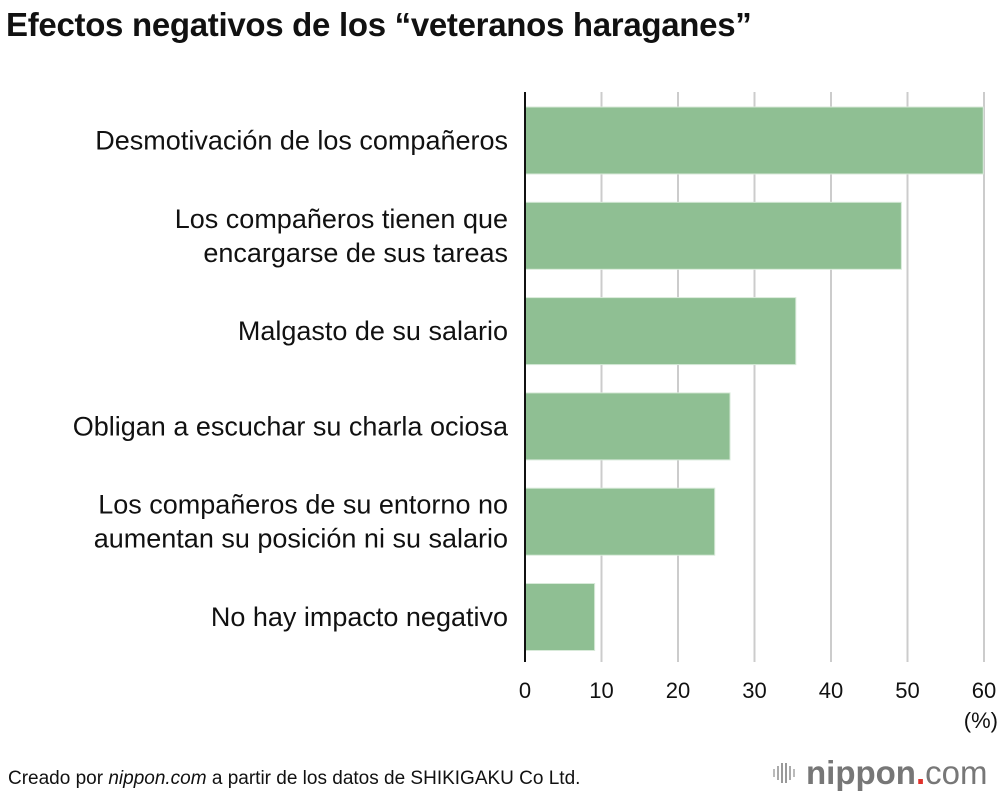  I want to click on category-label: Desmotivación de los compañeros, so click(301, 141).